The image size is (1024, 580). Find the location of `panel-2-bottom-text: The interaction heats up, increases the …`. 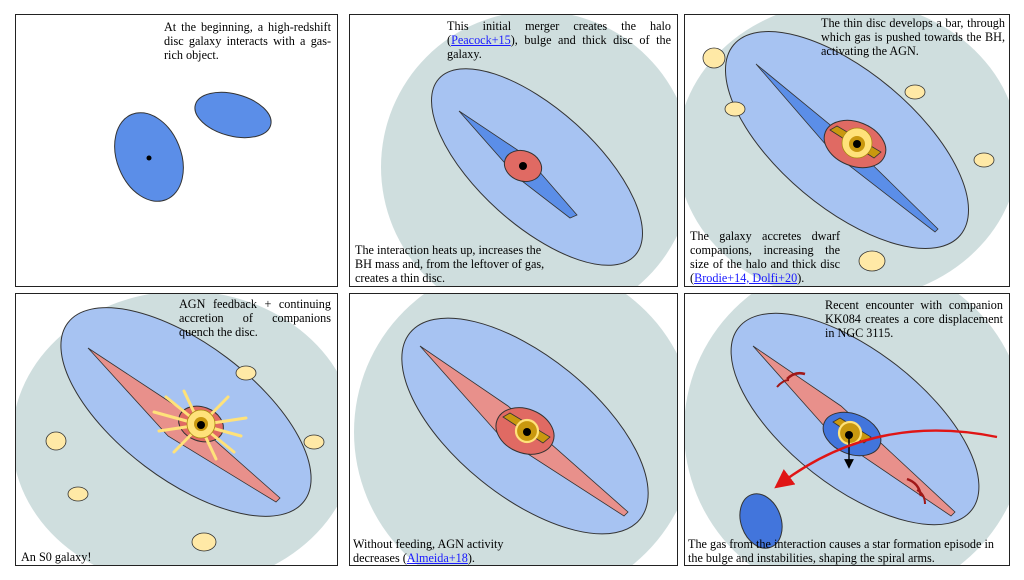

panel-2-bottom-text: The interaction heats up, increases the … is located at coordinates (450, 264).